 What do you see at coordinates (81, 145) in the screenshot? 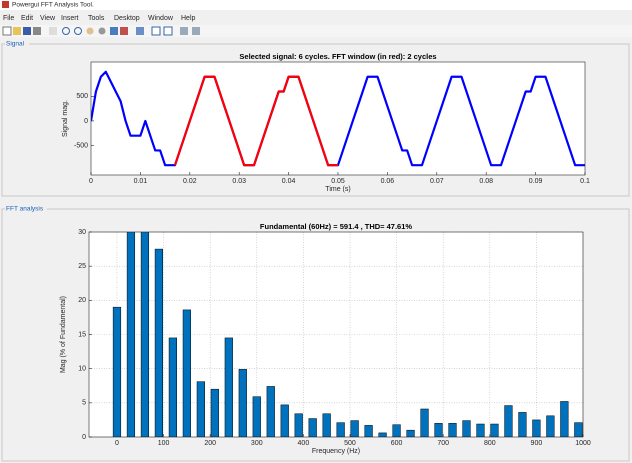
I see `y-tick-label: -500` at bounding box center [81, 145].